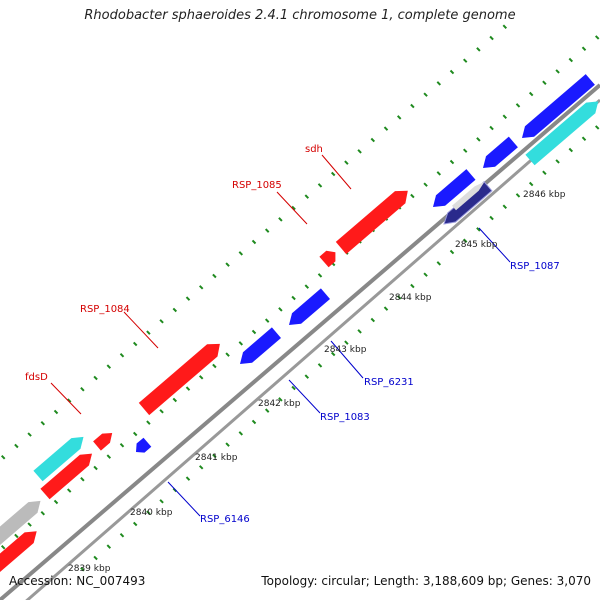 The height and width of the screenshot is (600, 600). I want to click on gene-label-RSP_1083: RSP_1083, so click(345, 417).